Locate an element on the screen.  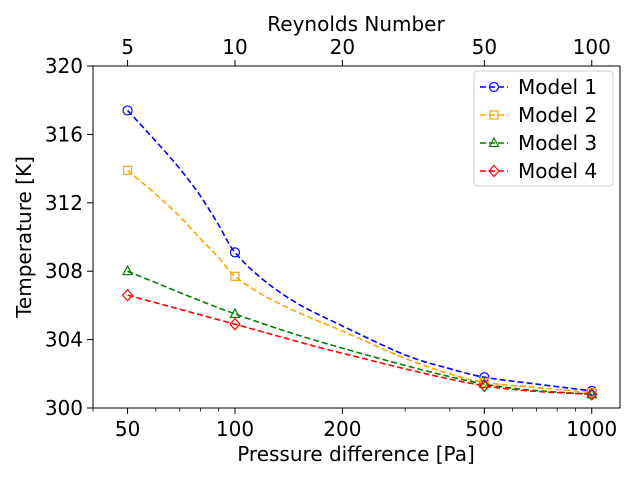
legend: Model 1 Model 2 Model 3 Model 4 is located at coordinates (543, 128).